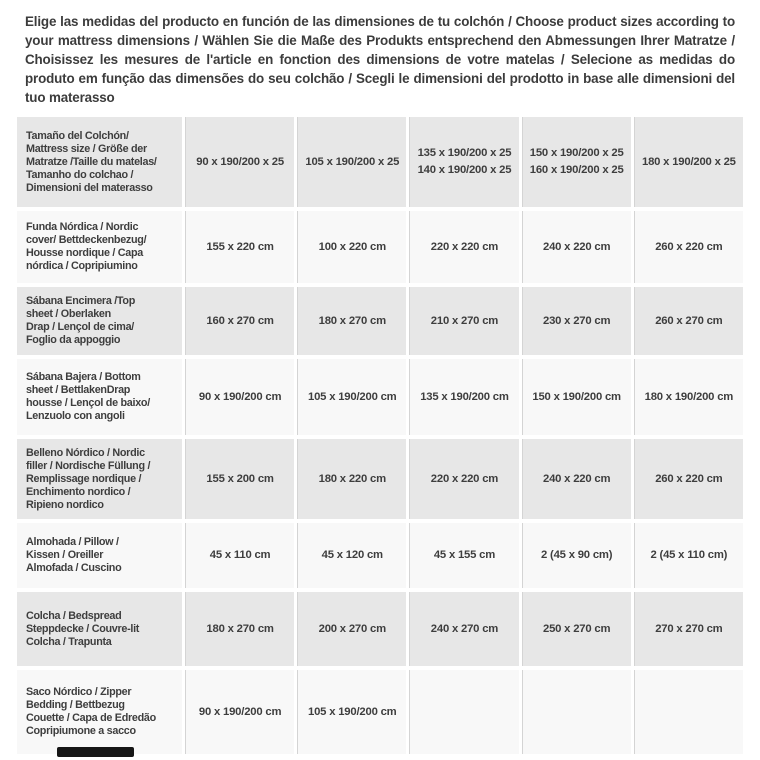 The width and height of the screenshot is (760, 760). I want to click on size-value: 135 x 190/200 cm, so click(464, 397).